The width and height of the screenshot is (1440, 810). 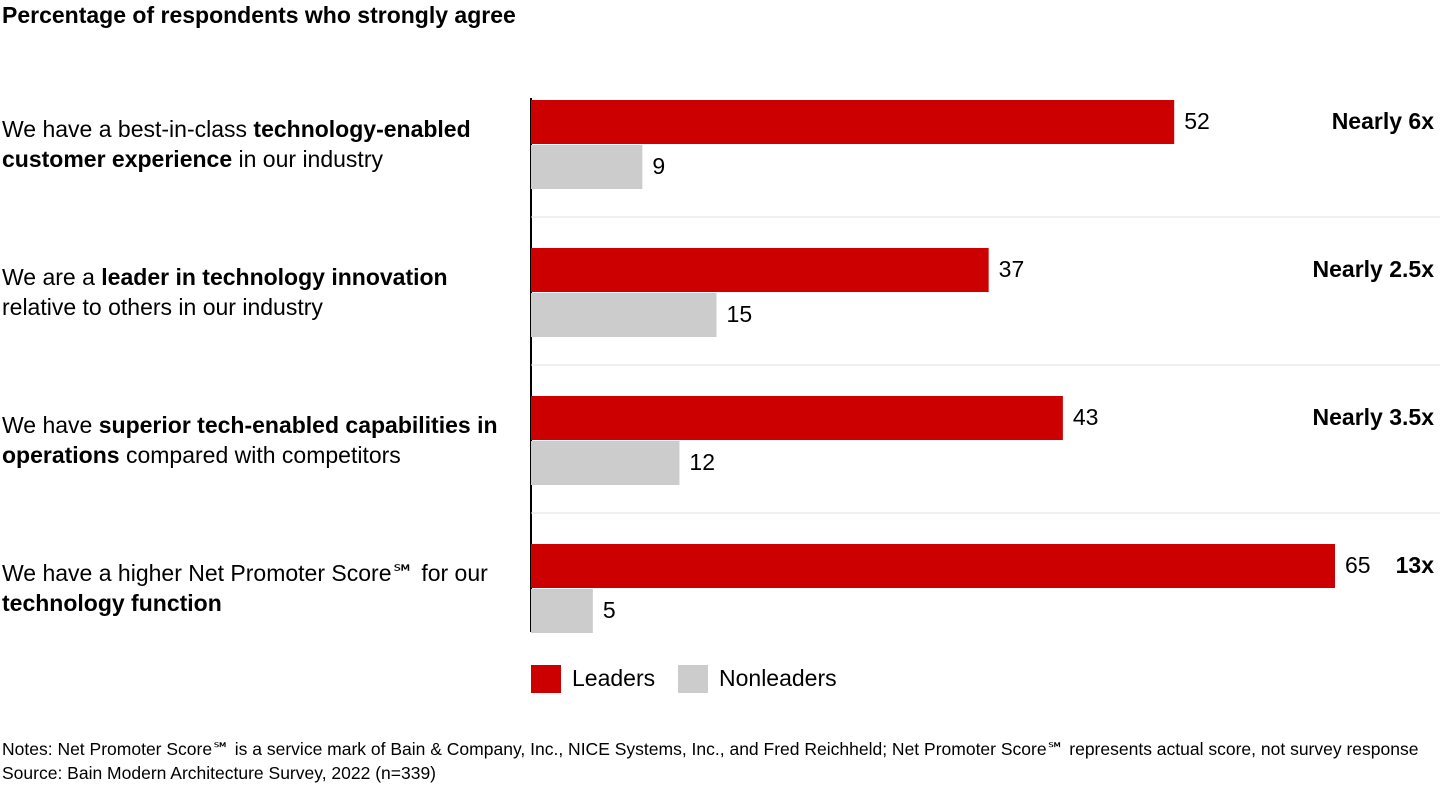 What do you see at coordinates (778, 678) in the screenshot?
I see `legend-label: Nonleaders` at bounding box center [778, 678].